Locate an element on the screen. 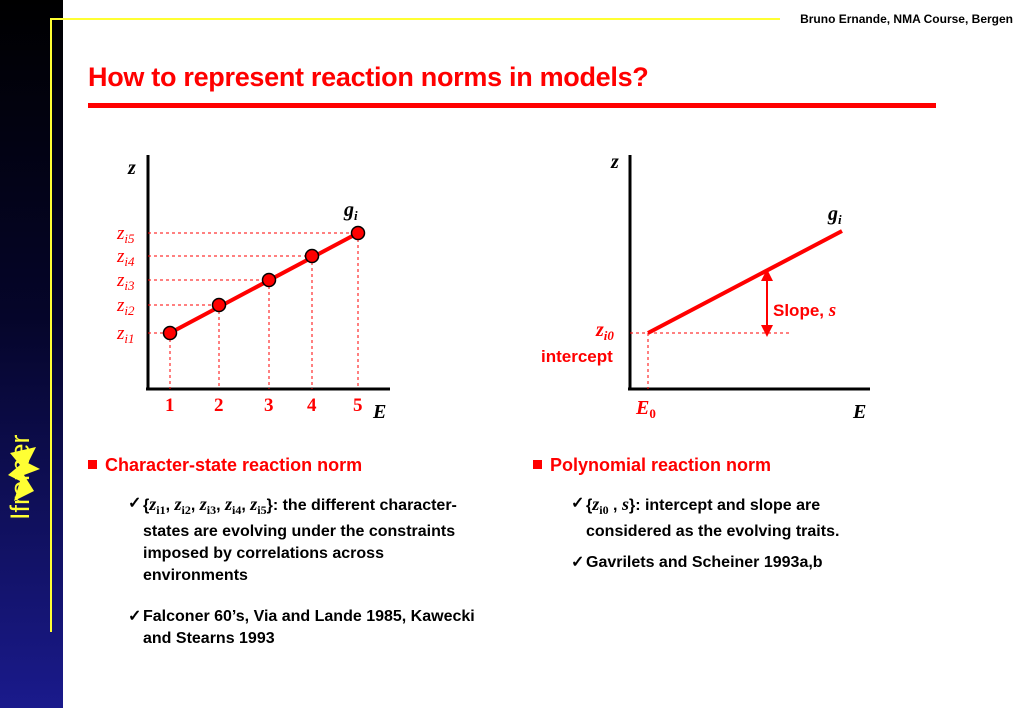 This screenshot has width=1023, height=708. left-guides is located at coordinates (253, 310).